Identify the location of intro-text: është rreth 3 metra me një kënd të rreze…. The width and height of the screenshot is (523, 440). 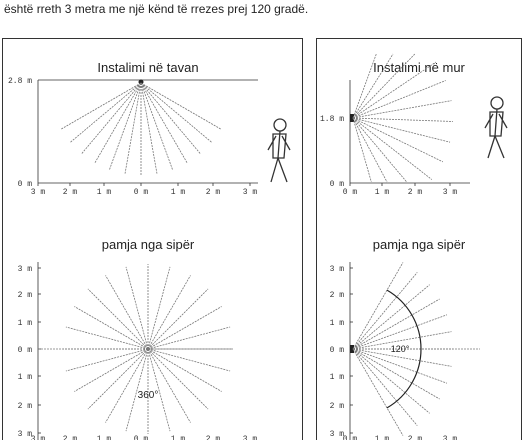
(156, 9).